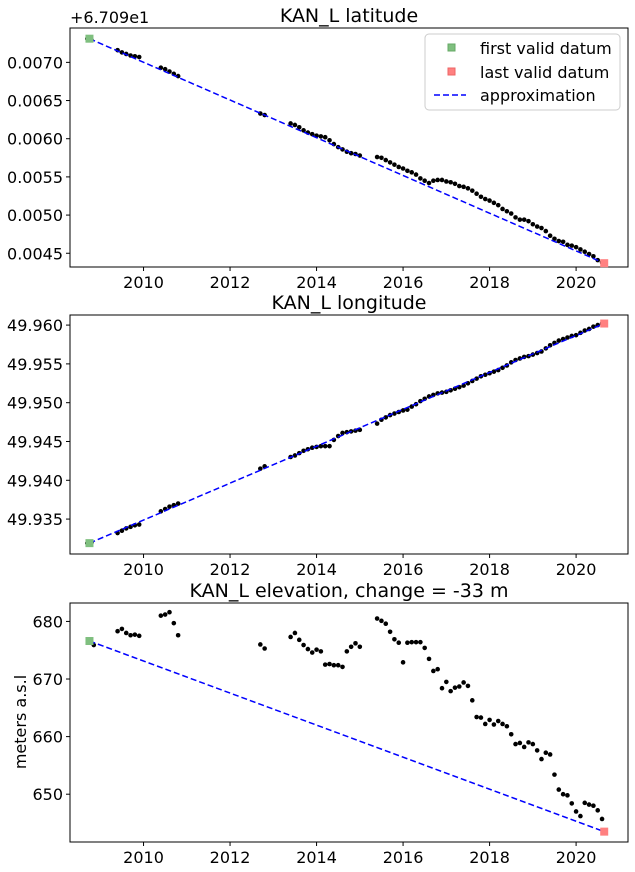  What do you see at coordinates (35, 519) in the screenshot?
I see `y-tick-label: 49.935` at bounding box center [35, 519].